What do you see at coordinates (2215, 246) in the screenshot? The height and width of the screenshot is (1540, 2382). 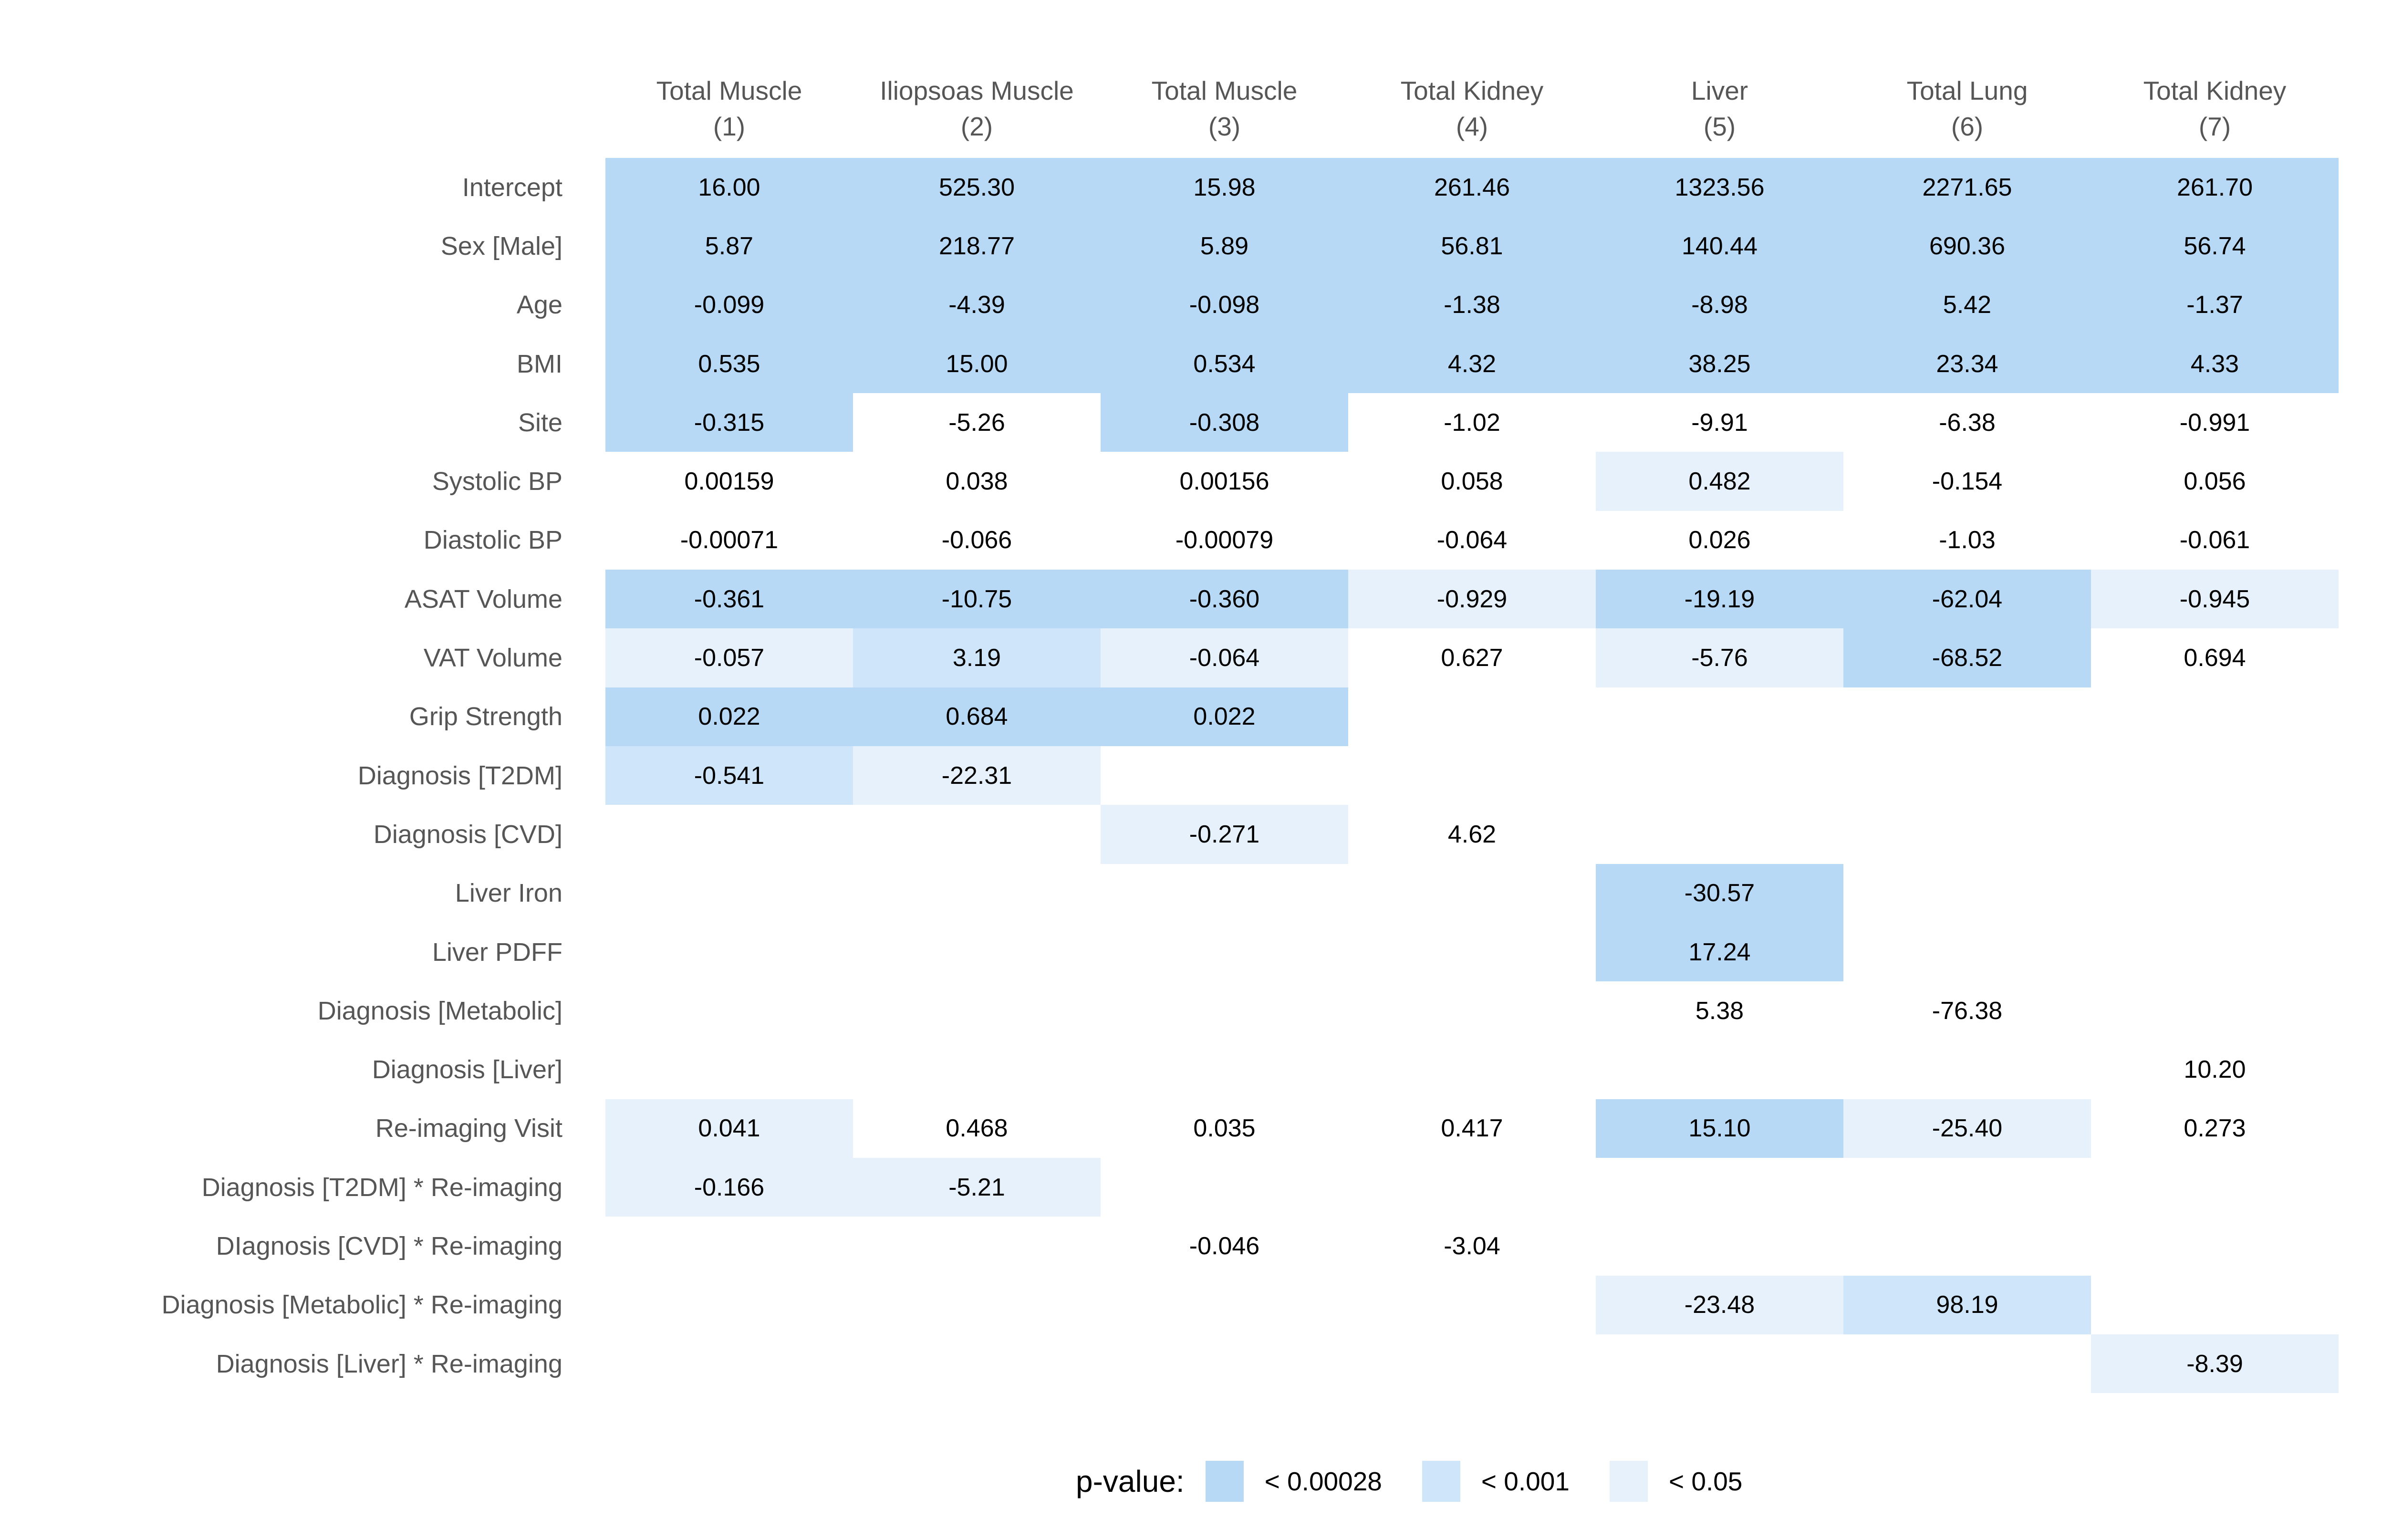 I see `heatmap-cell-r2-c7: 56.74` at bounding box center [2215, 246].